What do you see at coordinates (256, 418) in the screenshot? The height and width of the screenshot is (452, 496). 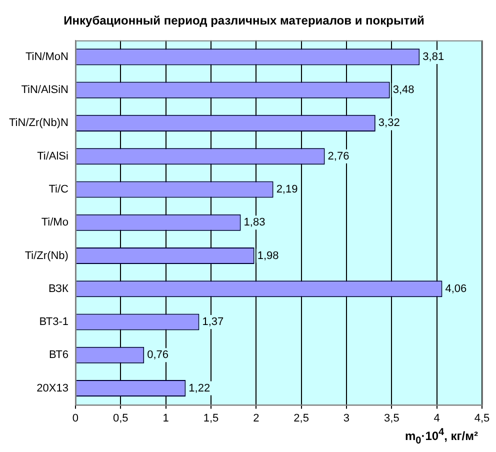 I see `x-tick-label: 2` at bounding box center [256, 418].